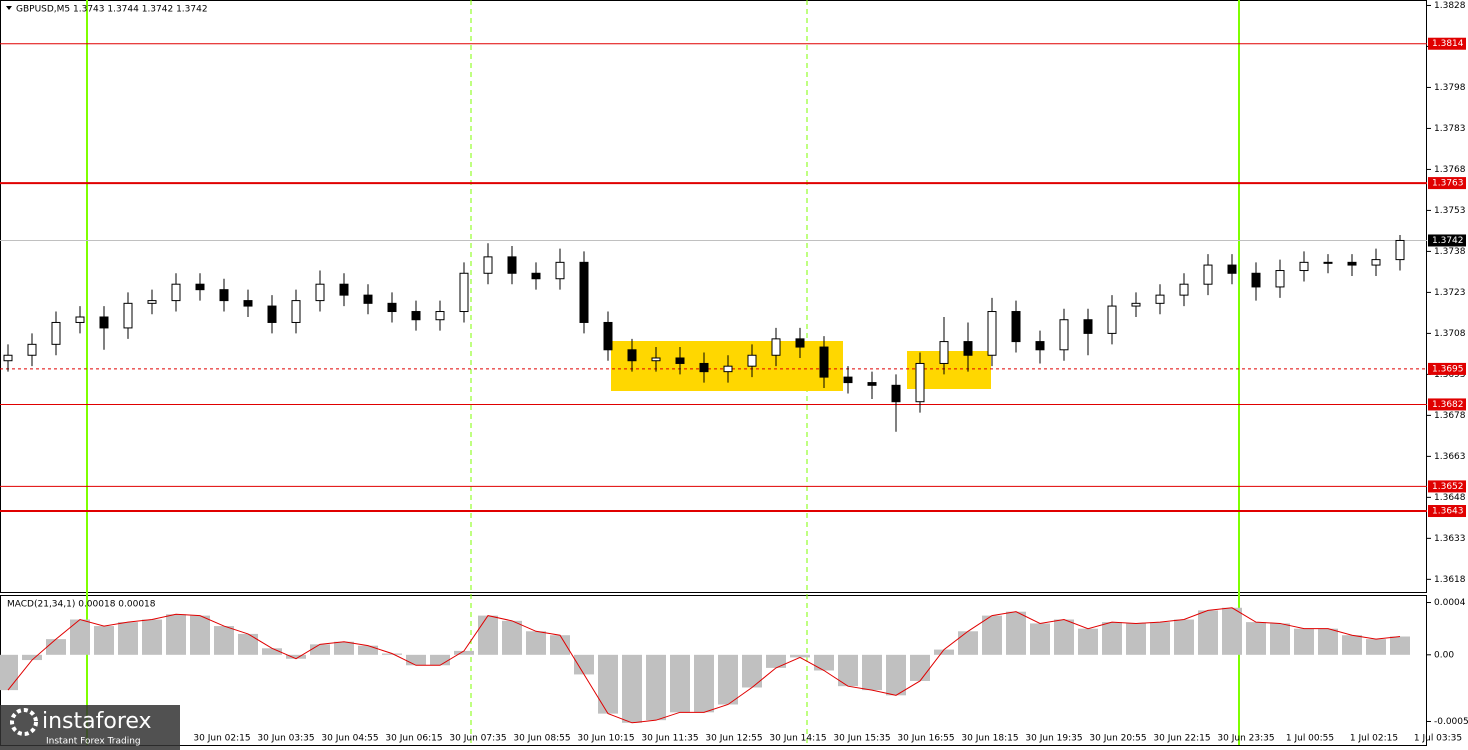 This screenshot has height=750, width=1468. I want to click on y-tick-label: 1.3738, so click(1450, 252).